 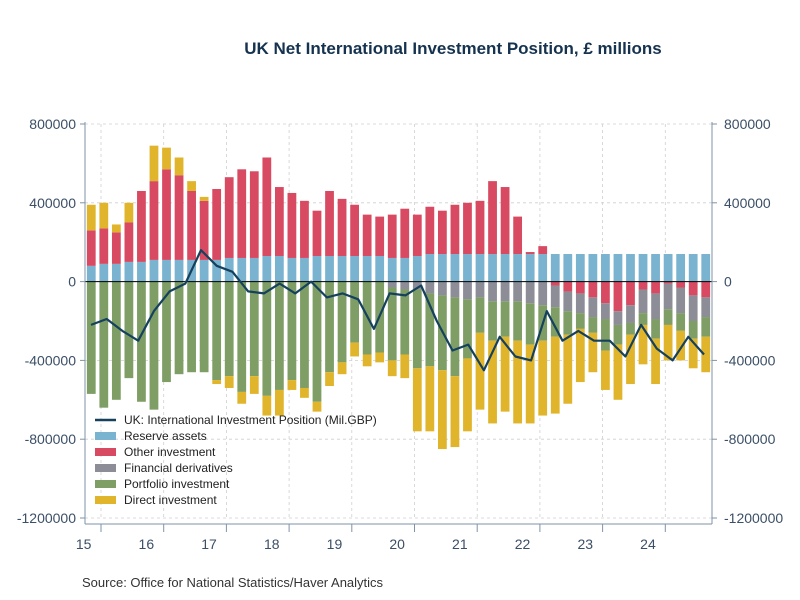 I want to click on y-tick-label-right: -1200000, so click(x=753, y=518).